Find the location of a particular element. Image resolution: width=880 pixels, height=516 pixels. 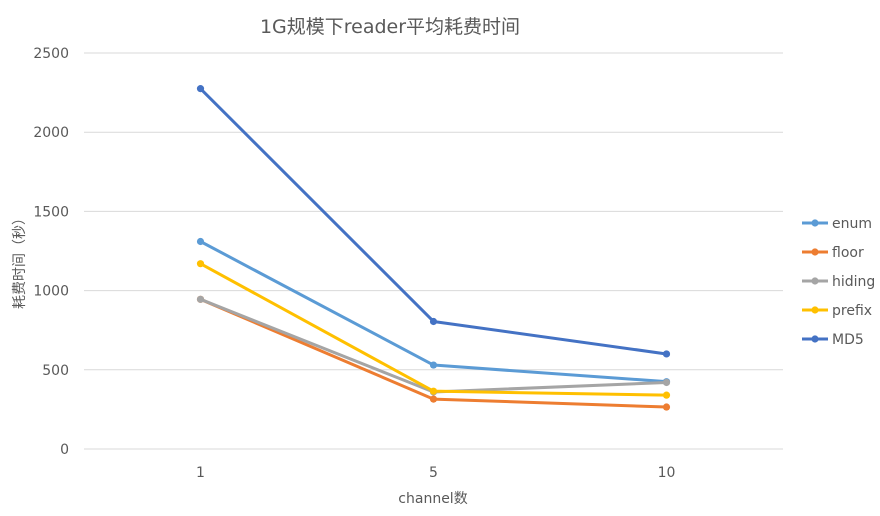

series-prefix is located at coordinates (433, 329).